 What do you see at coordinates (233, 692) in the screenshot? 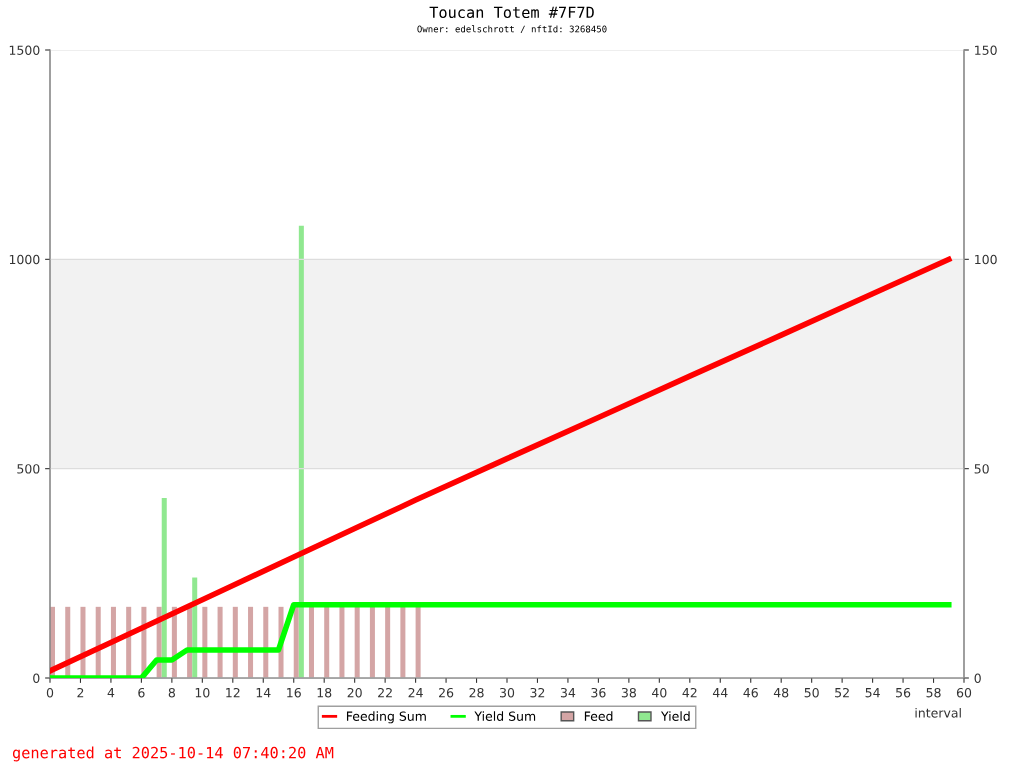
I see `x-tick-label: 12` at bounding box center [233, 692].